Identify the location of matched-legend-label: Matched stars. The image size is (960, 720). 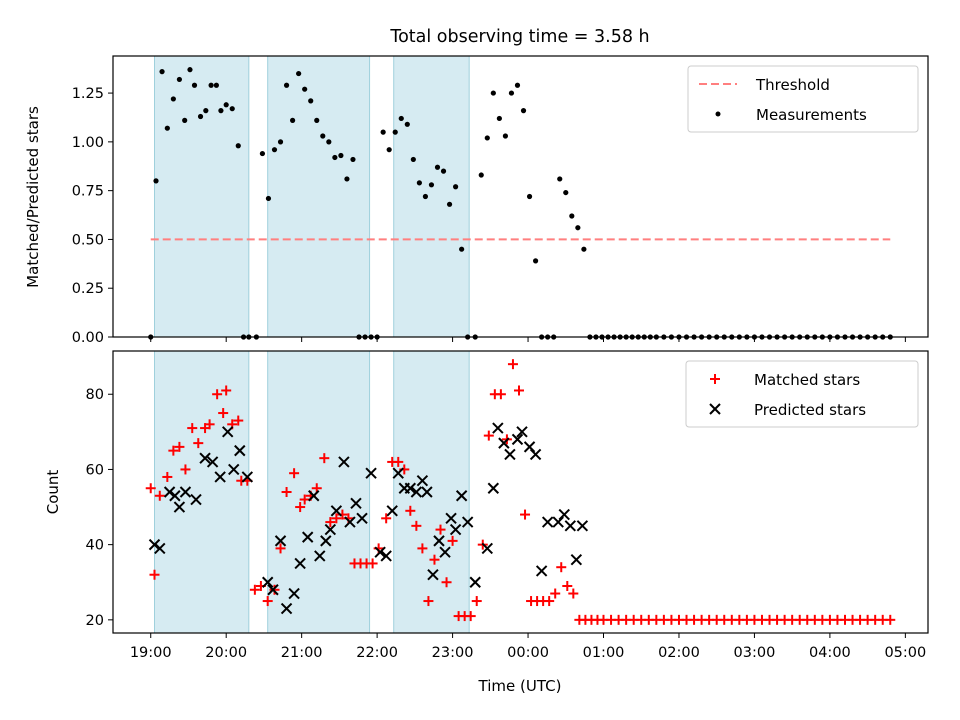
(807, 380).